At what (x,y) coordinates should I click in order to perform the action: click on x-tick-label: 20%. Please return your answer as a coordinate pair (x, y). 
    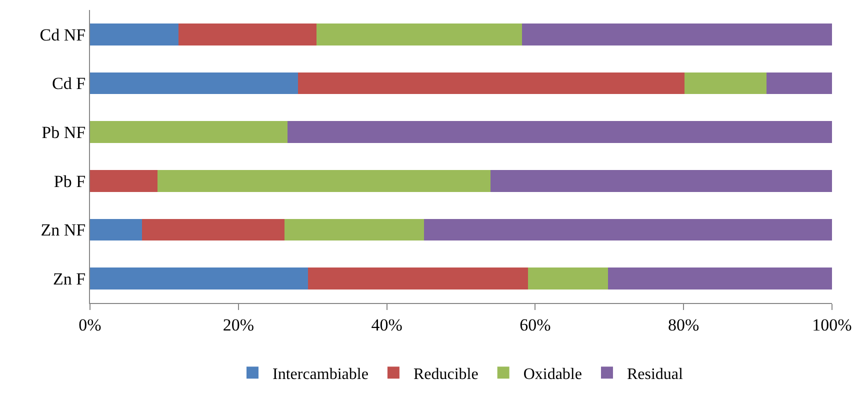
    Looking at the image, I should click on (238, 324).